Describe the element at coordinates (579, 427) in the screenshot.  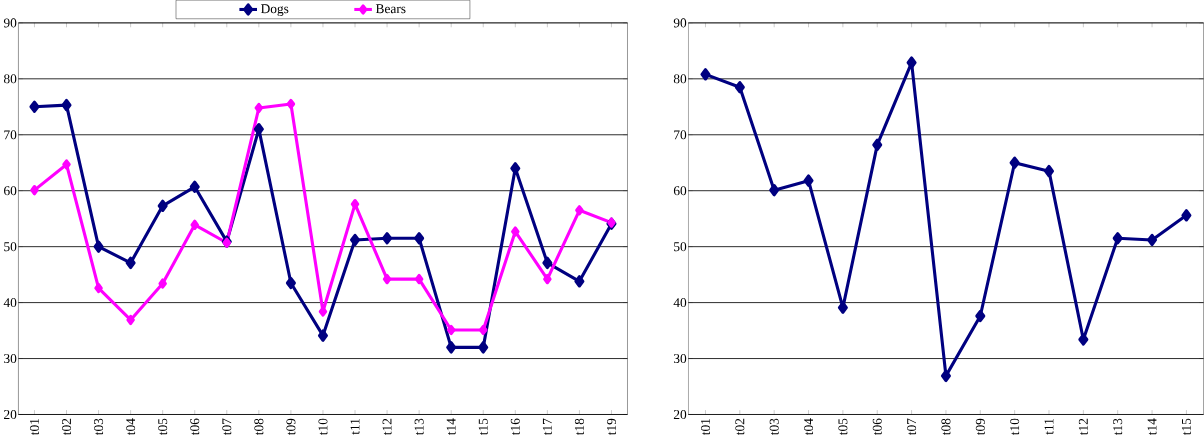
I see `x-tick-label: t18` at that location.